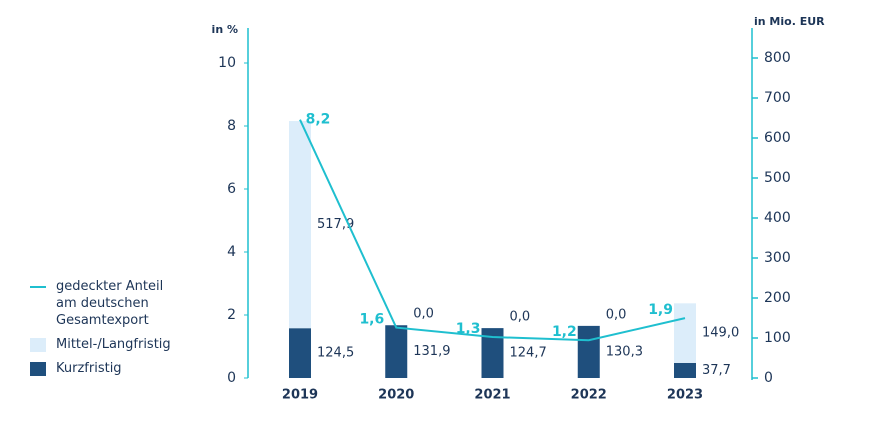 The height and width of the screenshot is (431, 870). I want to click on y2-tick-label: 500, so click(777, 178).